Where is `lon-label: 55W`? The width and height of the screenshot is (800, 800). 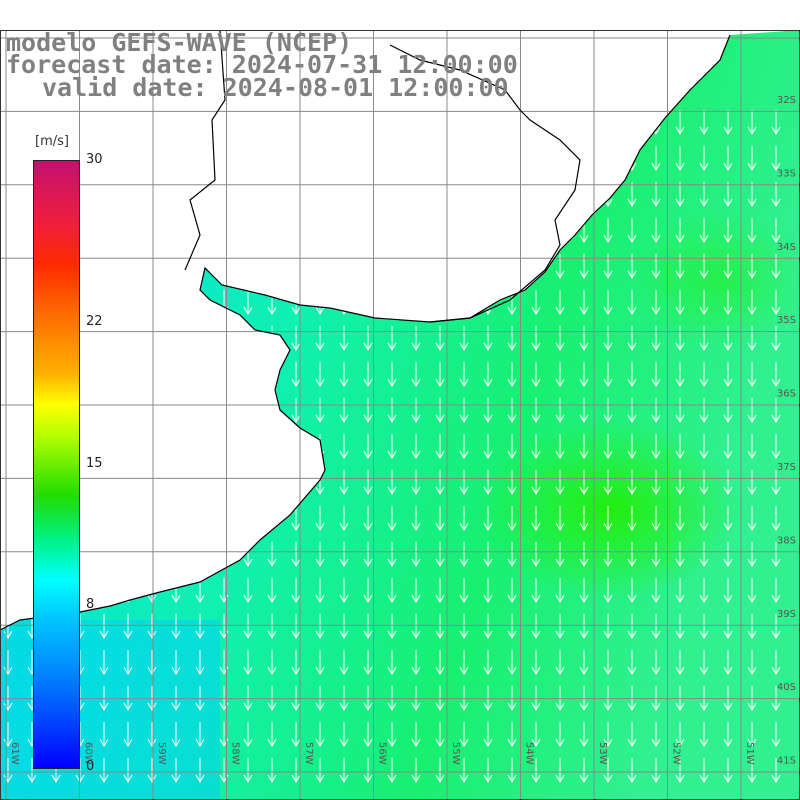 lon-label: 55W is located at coordinates (455, 753).